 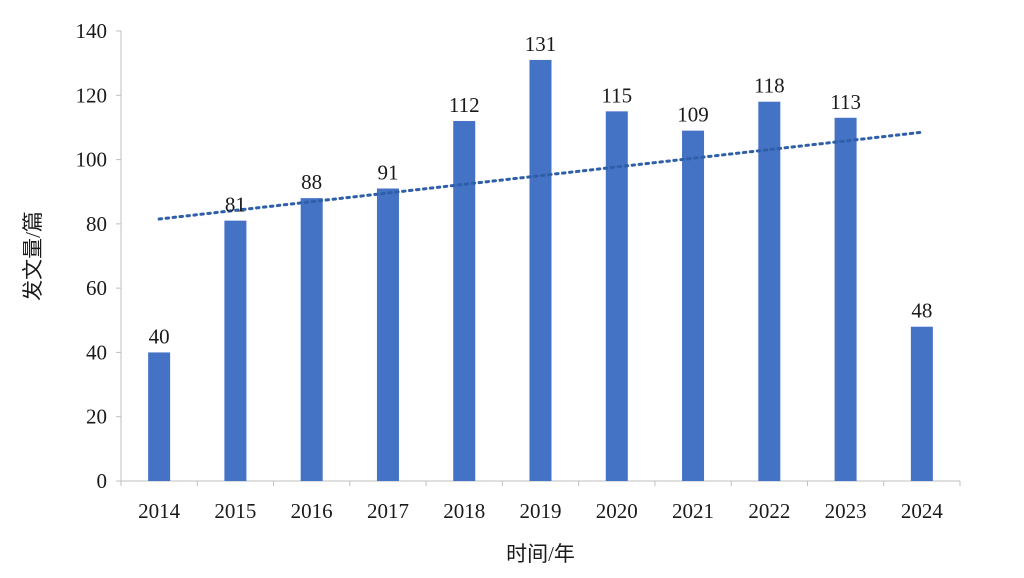 What do you see at coordinates (617, 511) in the screenshot?
I see `x-tick-label: 2020` at bounding box center [617, 511].